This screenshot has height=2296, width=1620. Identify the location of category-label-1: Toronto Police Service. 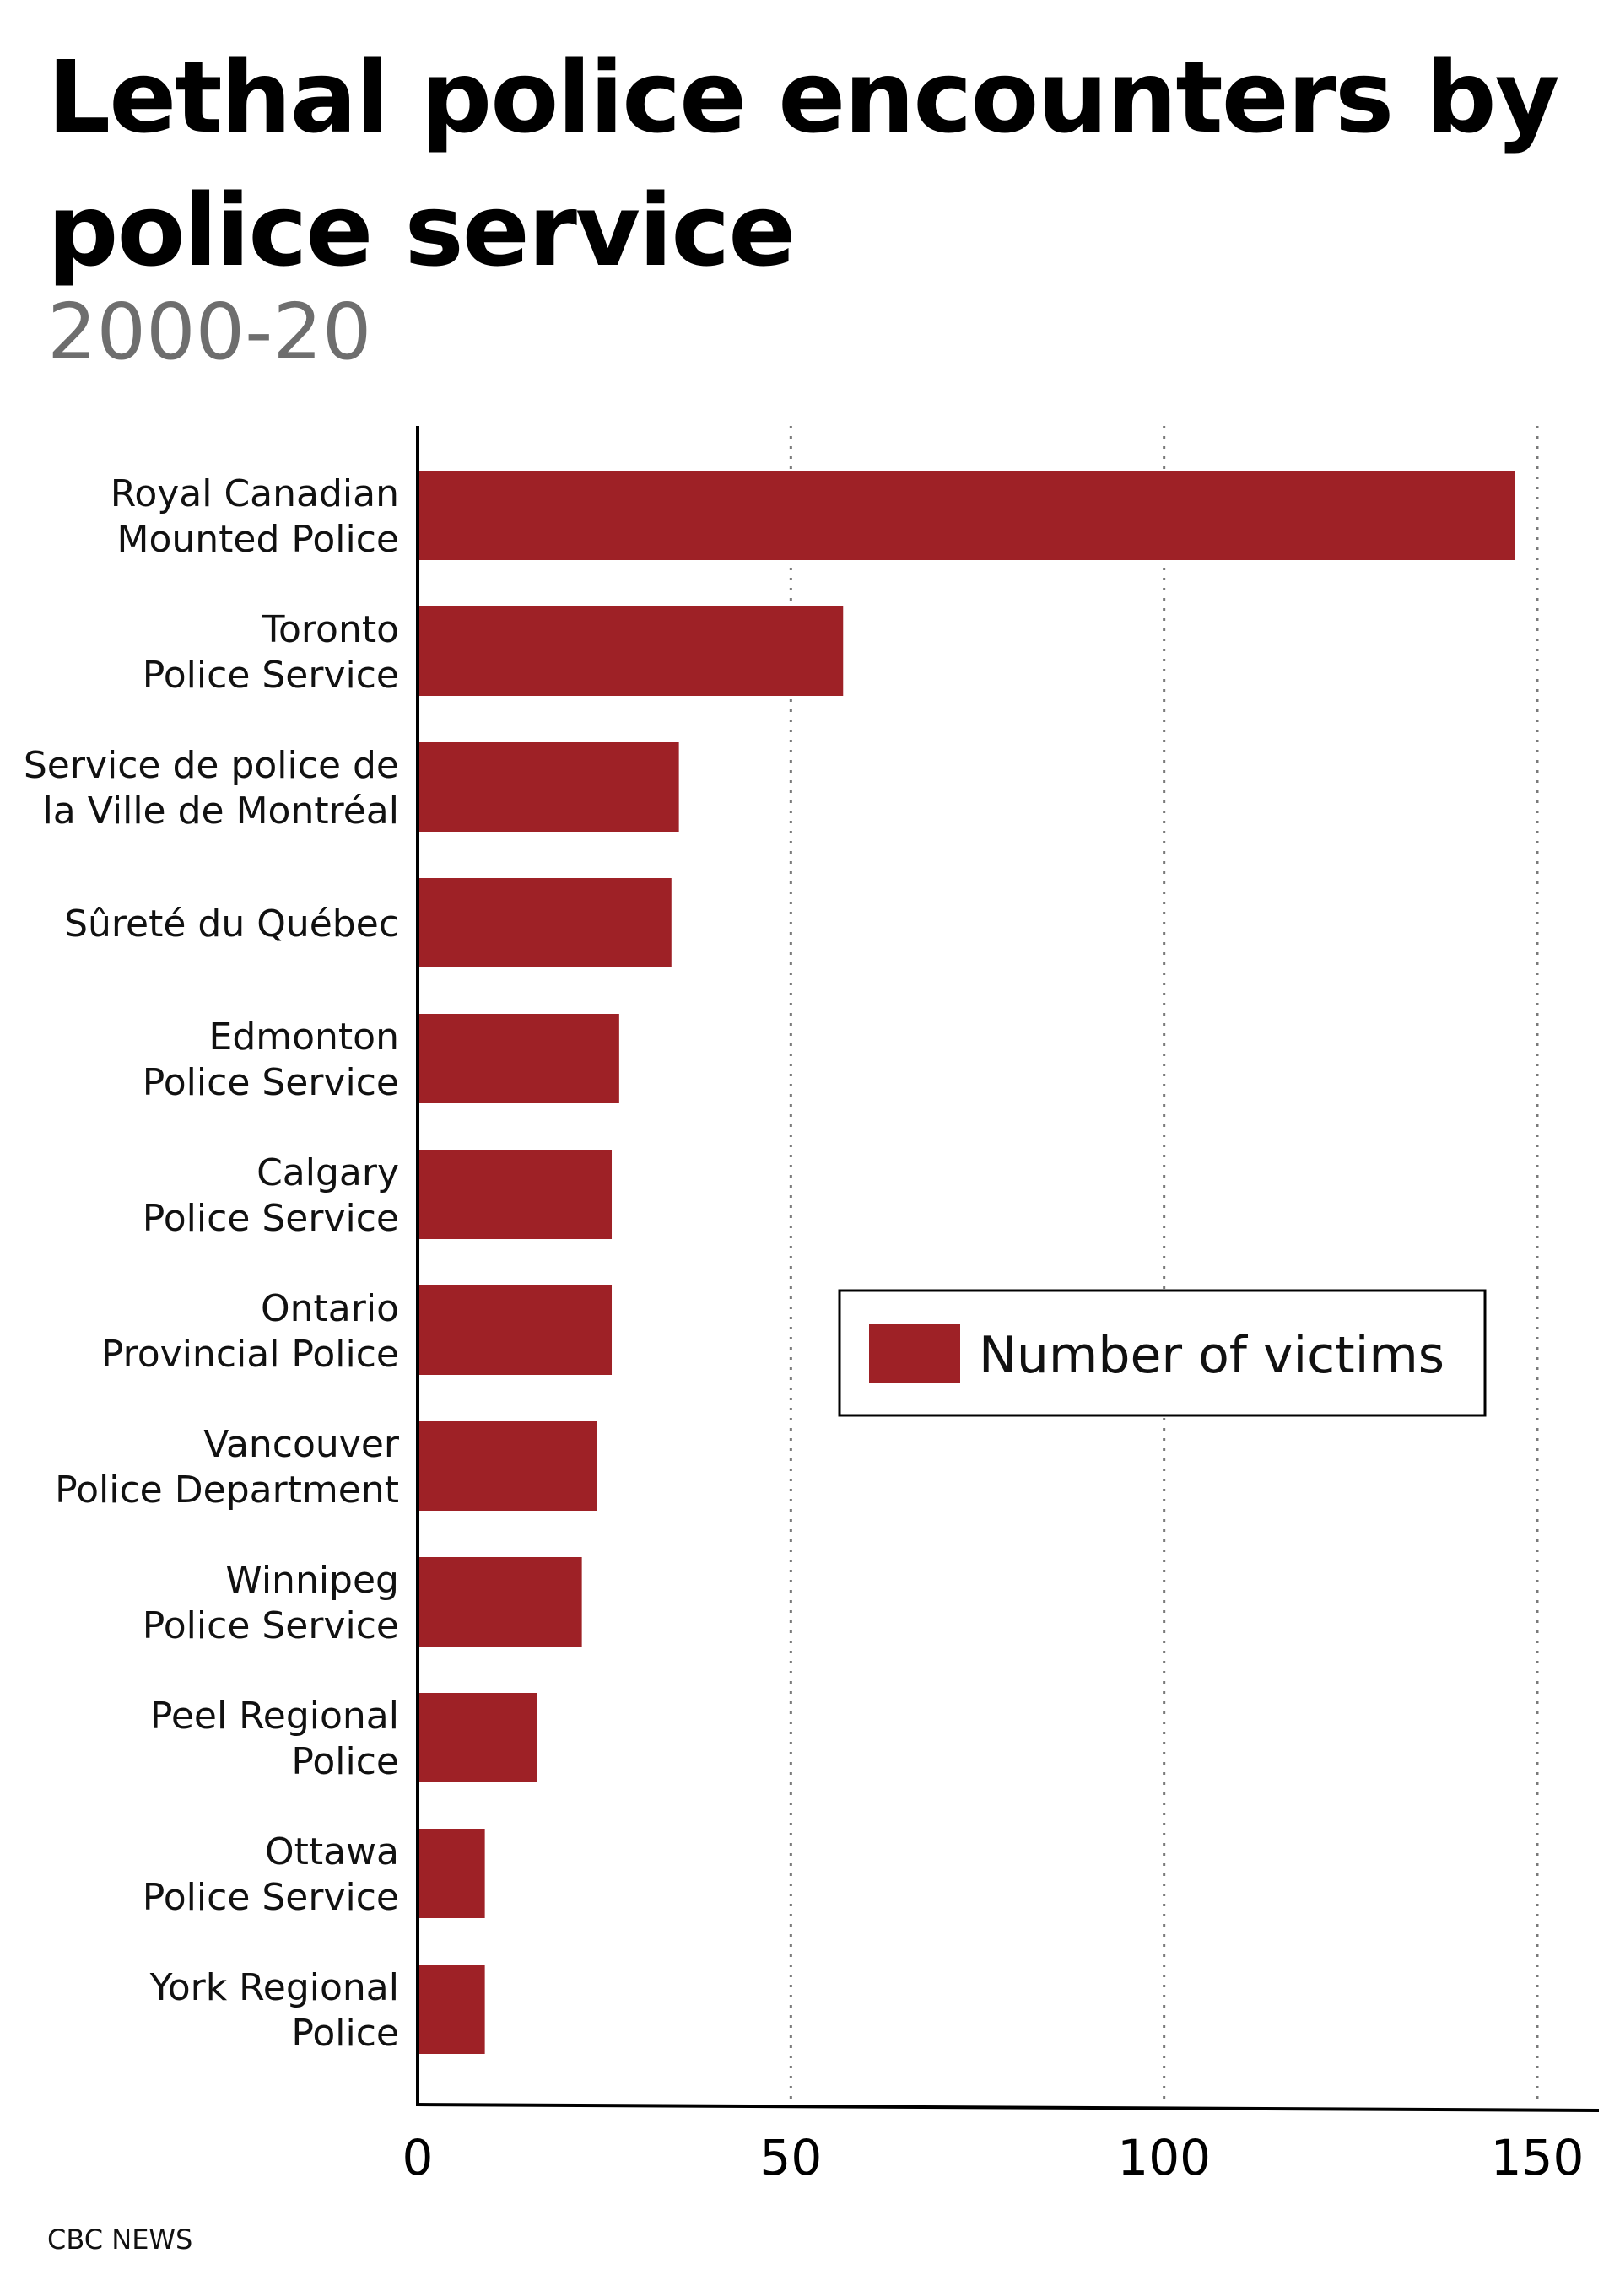
(271, 652).